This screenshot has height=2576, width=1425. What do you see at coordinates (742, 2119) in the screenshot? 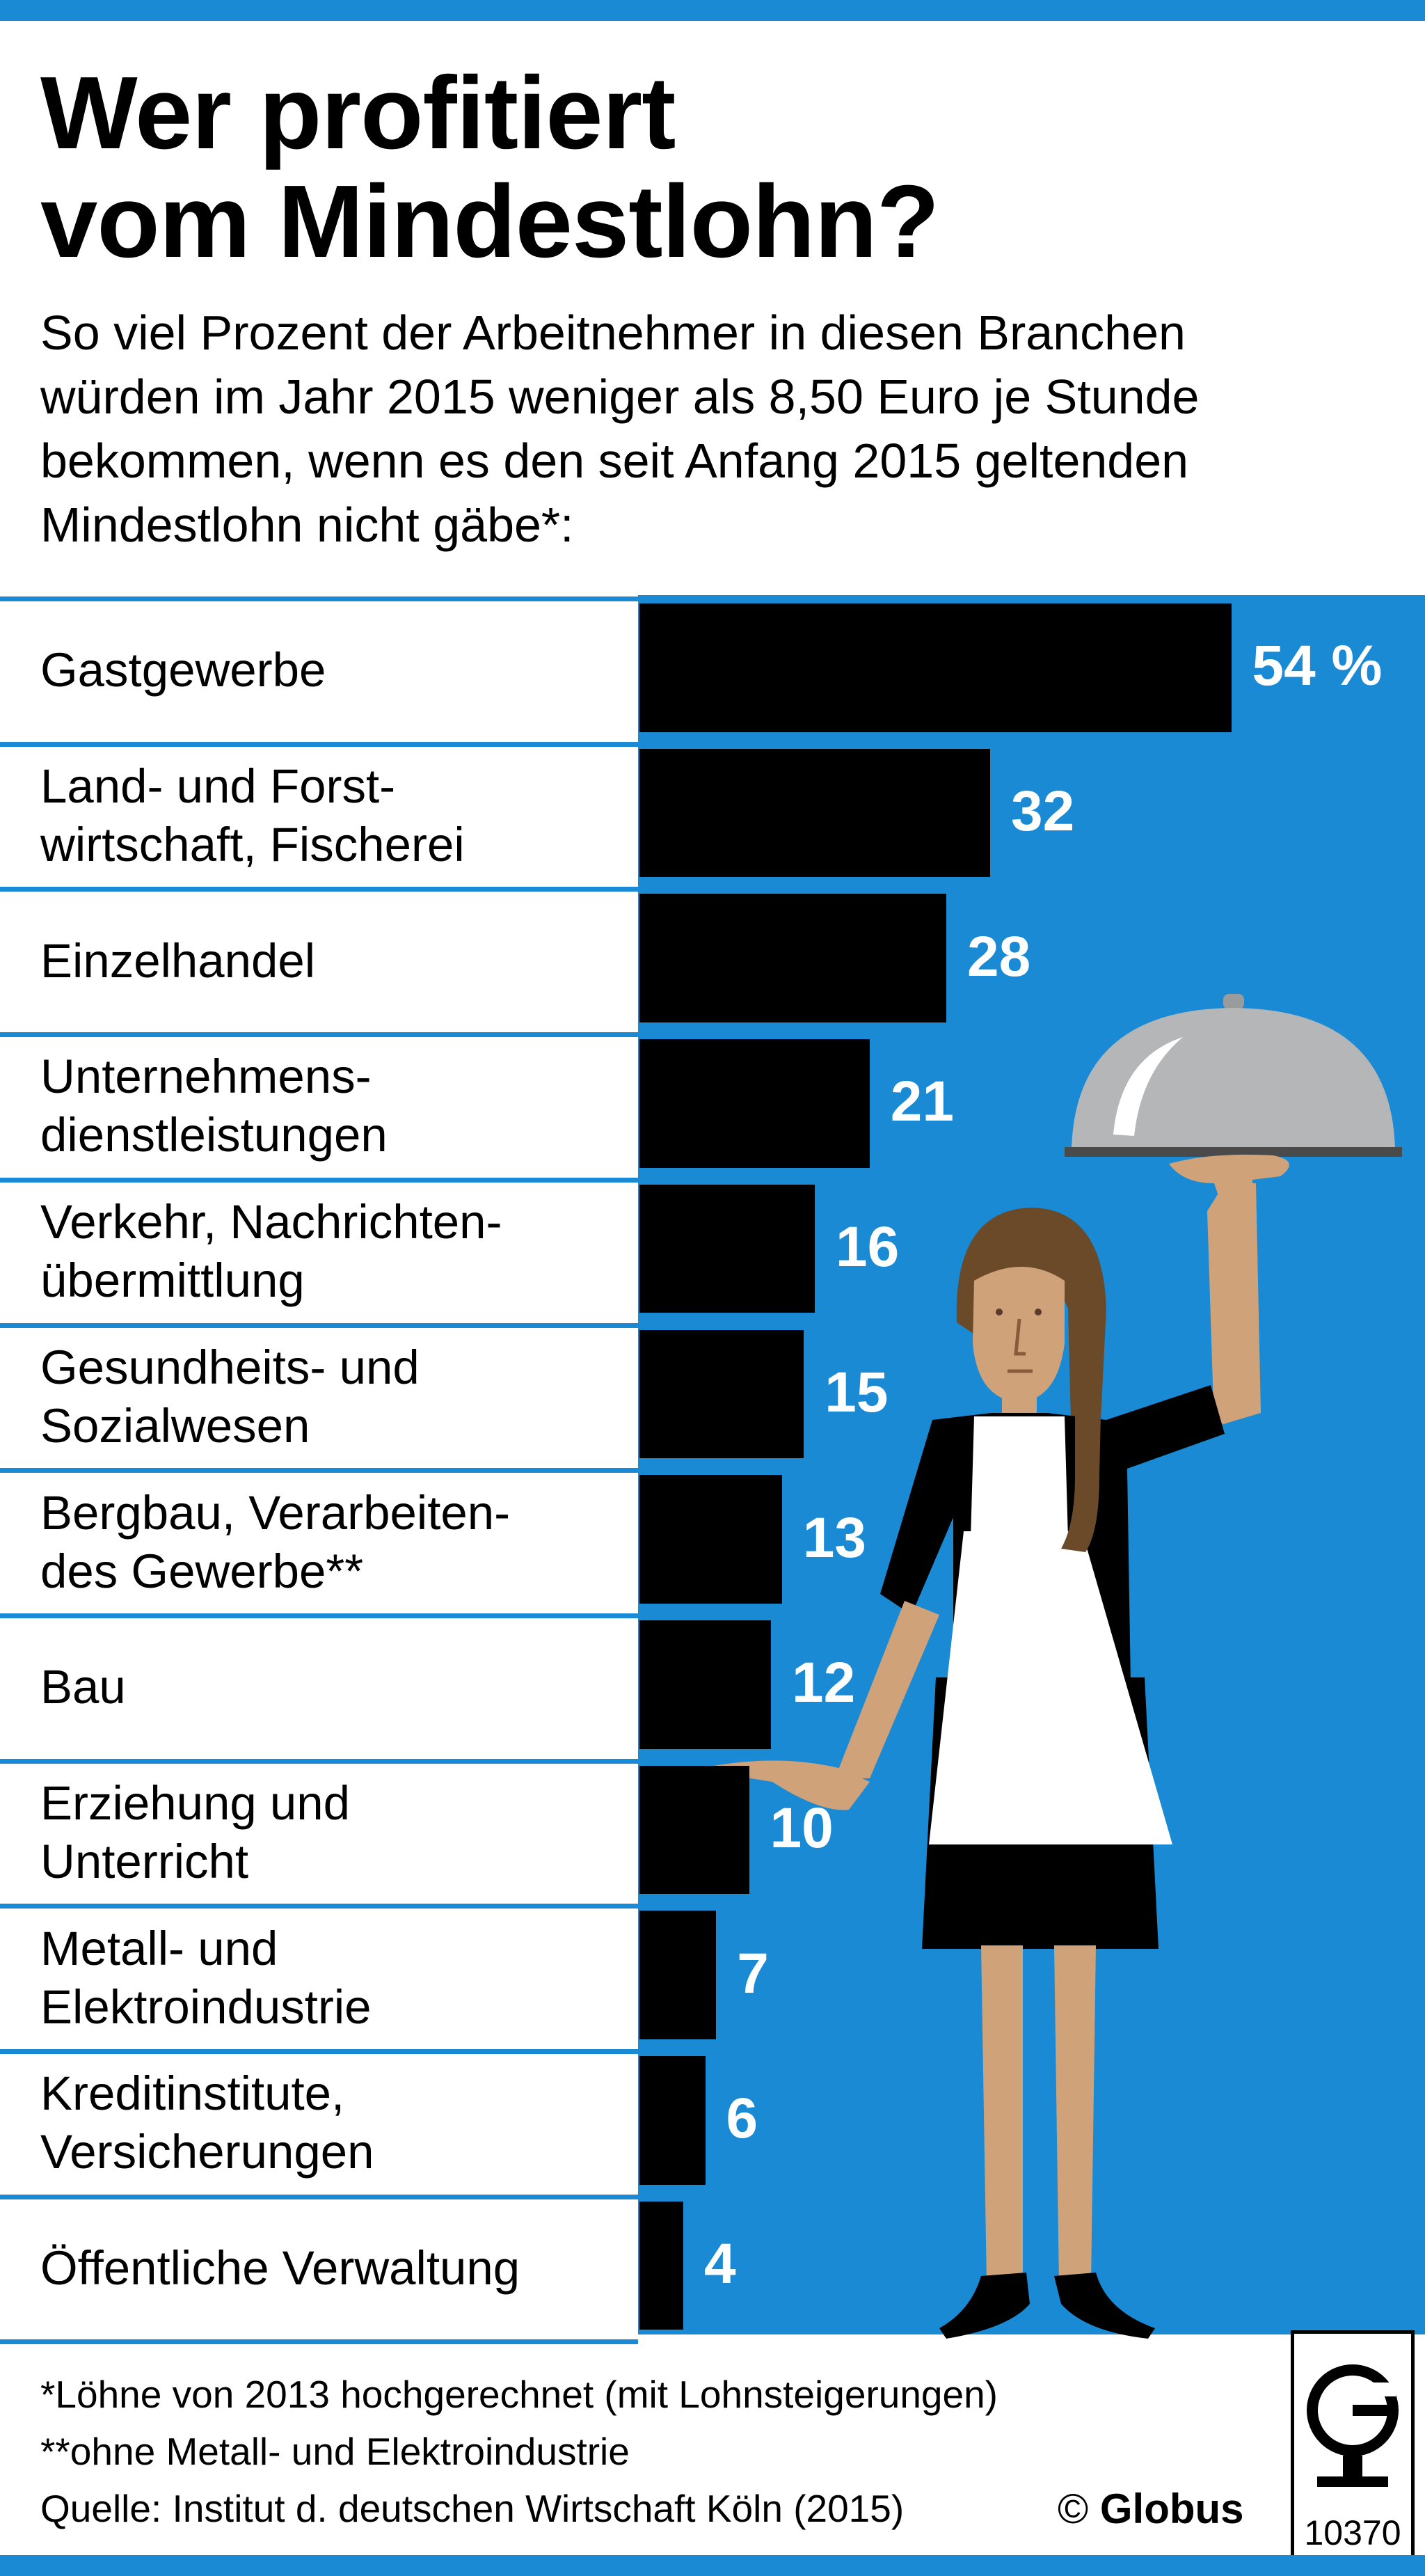
I see `bar-value-label: 6` at bounding box center [742, 2119].